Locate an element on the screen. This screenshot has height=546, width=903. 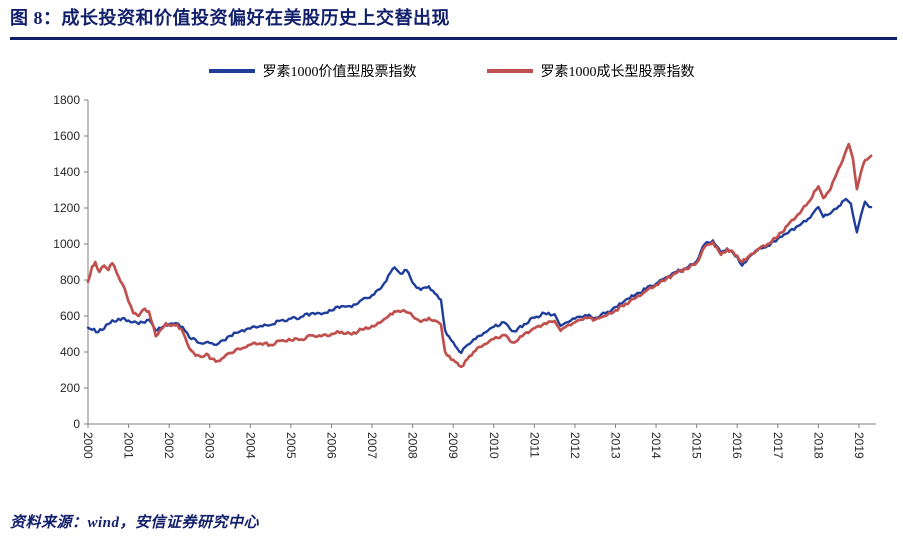
legend-item-growth: 罗素1000成长型股票指数 is located at coordinates (590, 71).